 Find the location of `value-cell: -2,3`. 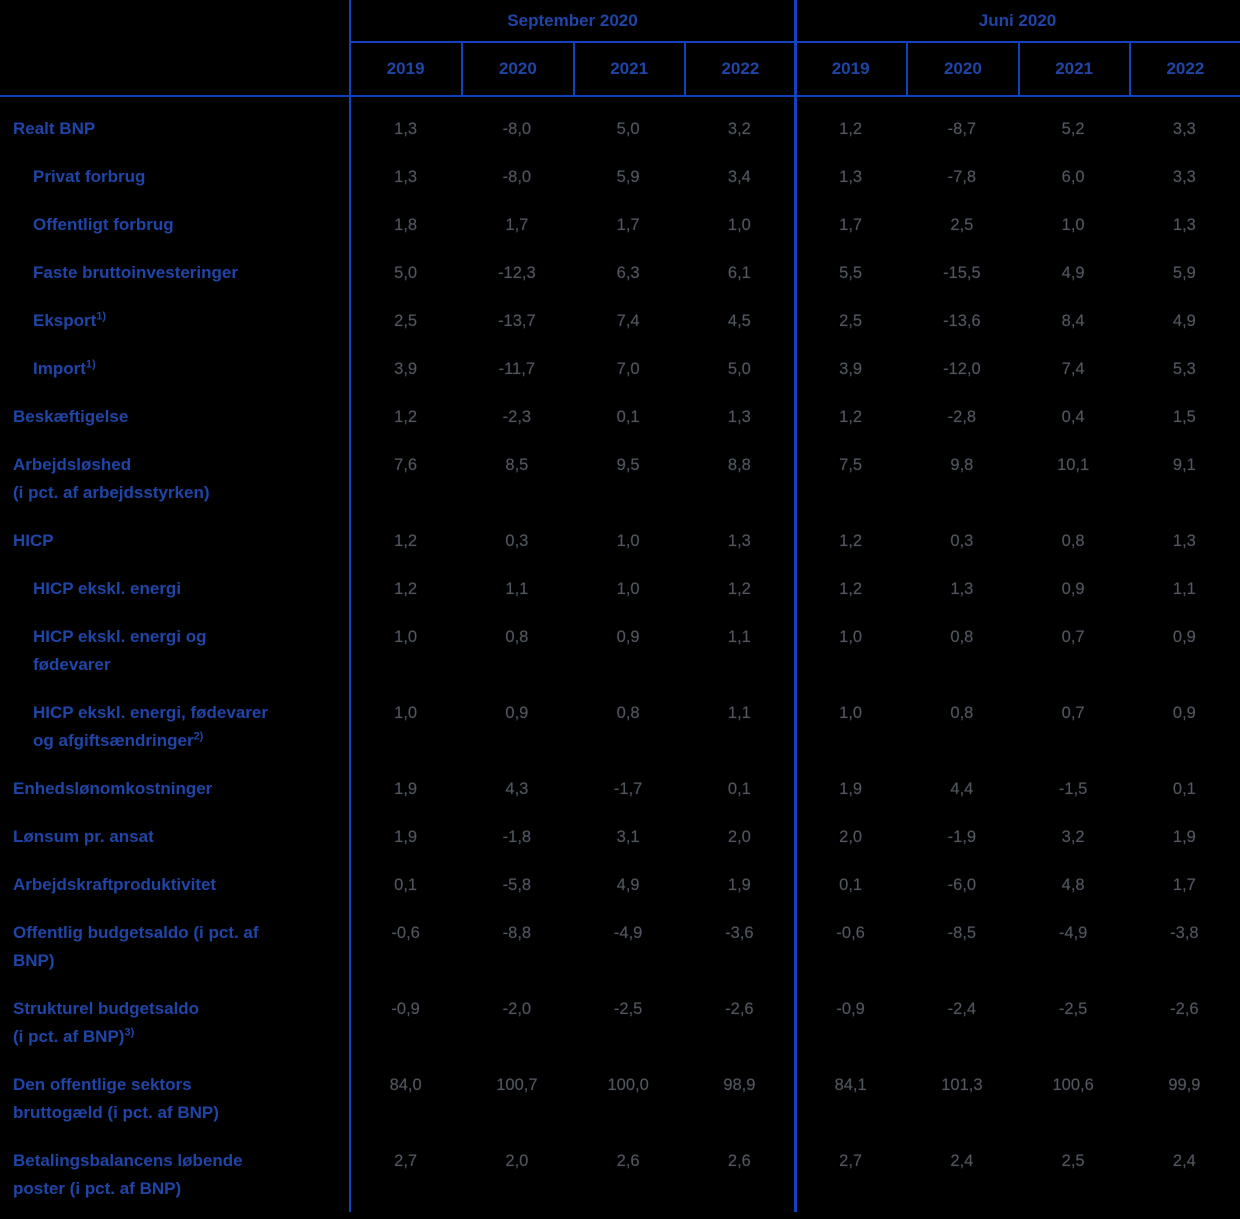

value-cell: -2,3 is located at coordinates (517, 417).